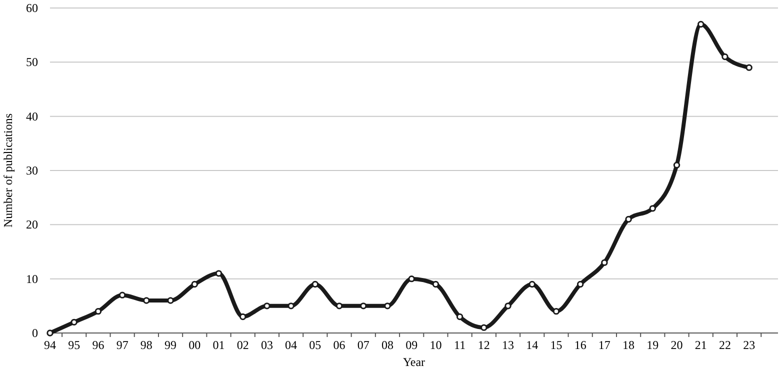 Image resolution: width=781 pixels, height=372 pixels. Describe the element at coordinates (749, 345) in the screenshot. I see `x-tick-label: 23` at that location.